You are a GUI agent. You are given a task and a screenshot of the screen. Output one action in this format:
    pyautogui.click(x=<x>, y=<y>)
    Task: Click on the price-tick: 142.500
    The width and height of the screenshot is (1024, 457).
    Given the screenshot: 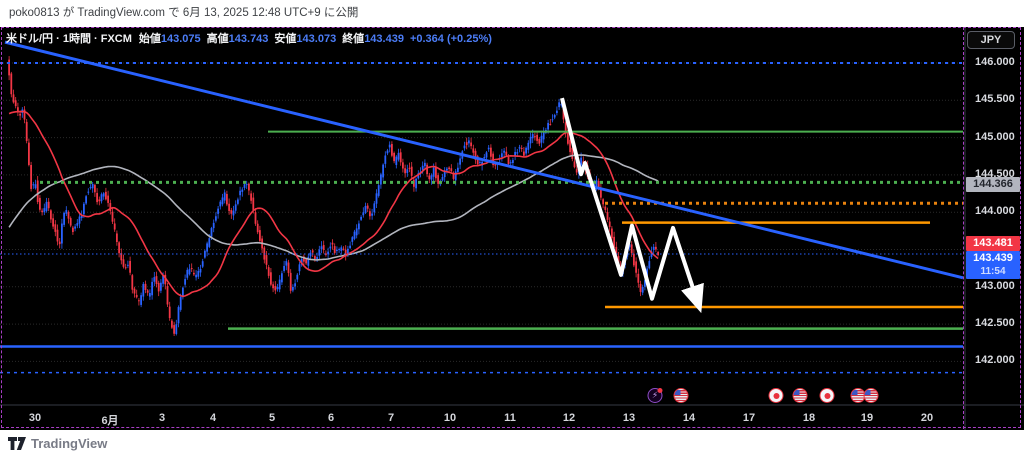 What is the action you would take?
    pyautogui.click(x=995, y=323)
    